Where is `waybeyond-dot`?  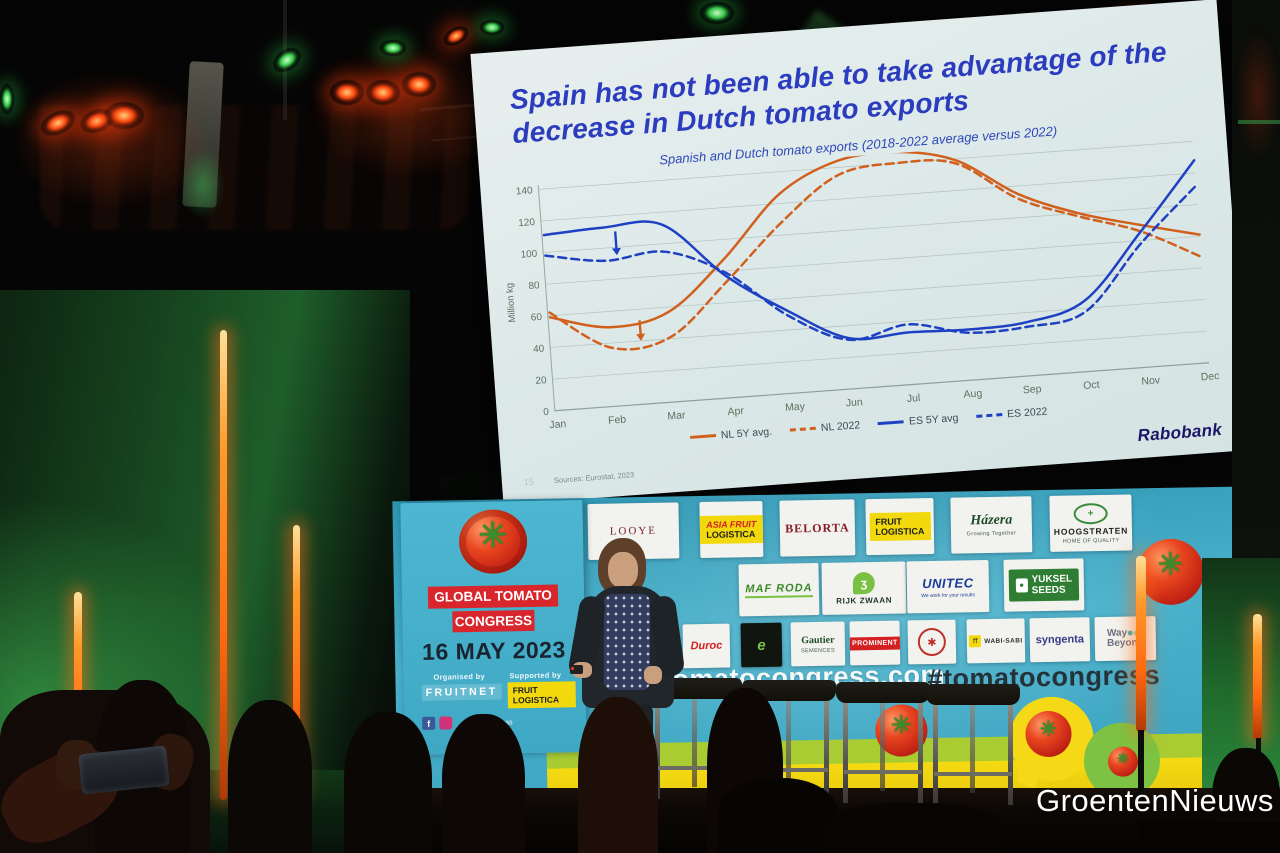 waybeyond-dot is located at coordinates (1131, 632).